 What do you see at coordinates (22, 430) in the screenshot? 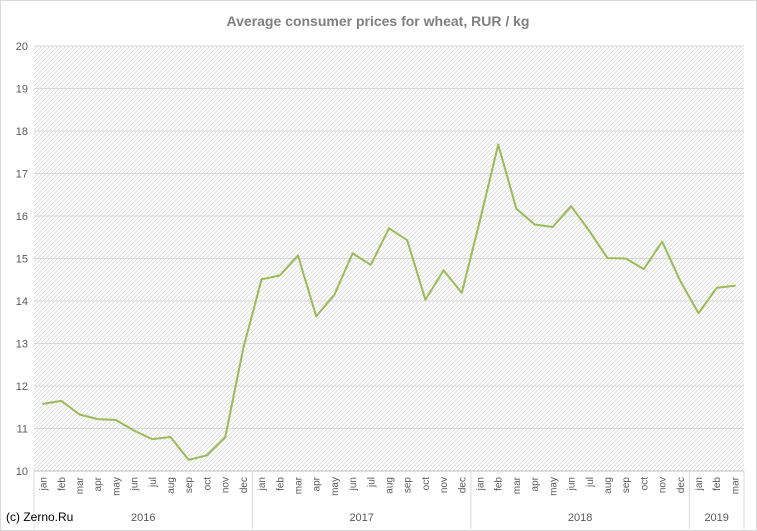
I see `y-tick-label: 11` at bounding box center [22, 430].